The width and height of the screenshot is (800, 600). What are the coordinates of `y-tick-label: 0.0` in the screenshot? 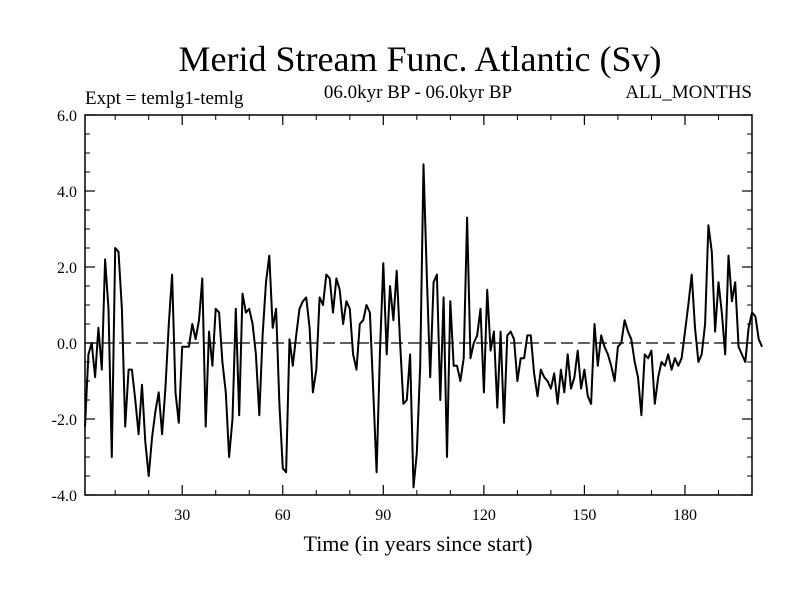 It's located at (67, 344).